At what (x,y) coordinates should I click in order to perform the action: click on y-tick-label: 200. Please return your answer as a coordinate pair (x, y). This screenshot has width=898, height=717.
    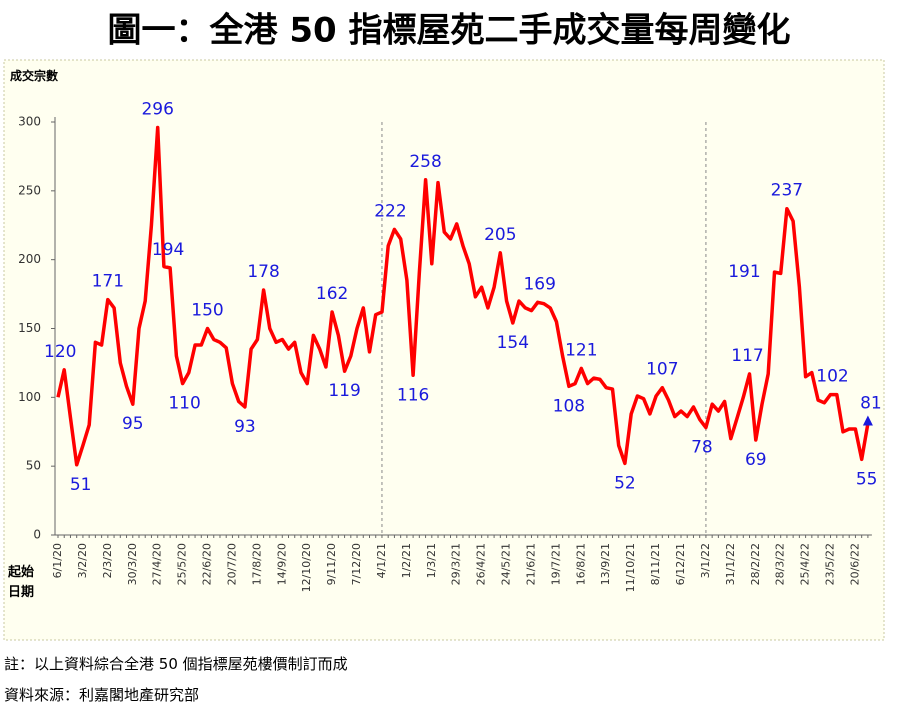
    Looking at the image, I should click on (29, 259).